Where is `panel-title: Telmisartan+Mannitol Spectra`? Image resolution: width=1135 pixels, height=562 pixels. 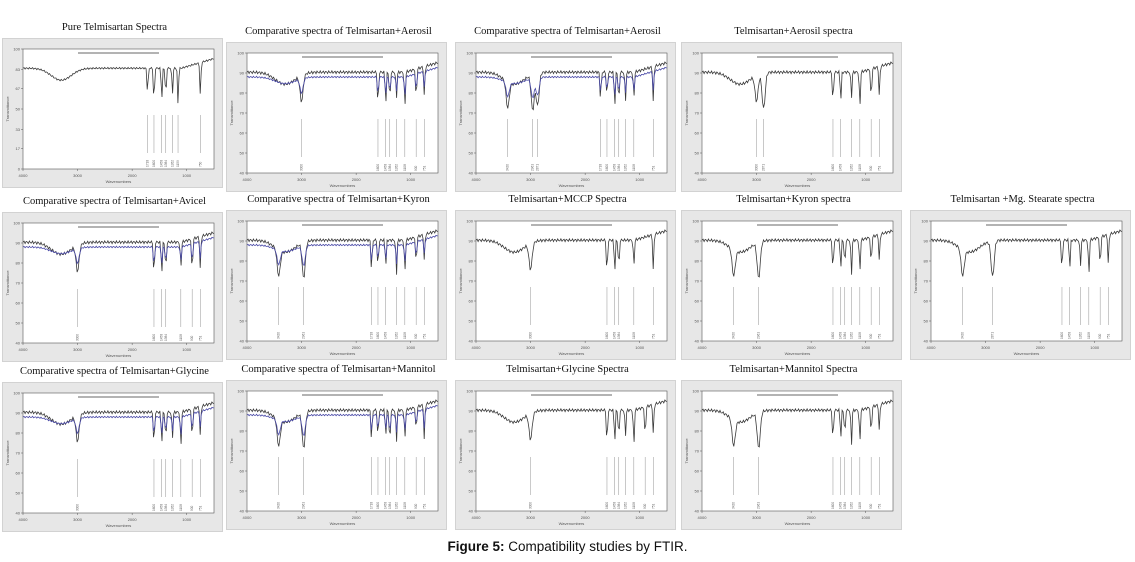 panel-title: Telmisartan+Mannitol Spectra is located at coordinates (793, 369).